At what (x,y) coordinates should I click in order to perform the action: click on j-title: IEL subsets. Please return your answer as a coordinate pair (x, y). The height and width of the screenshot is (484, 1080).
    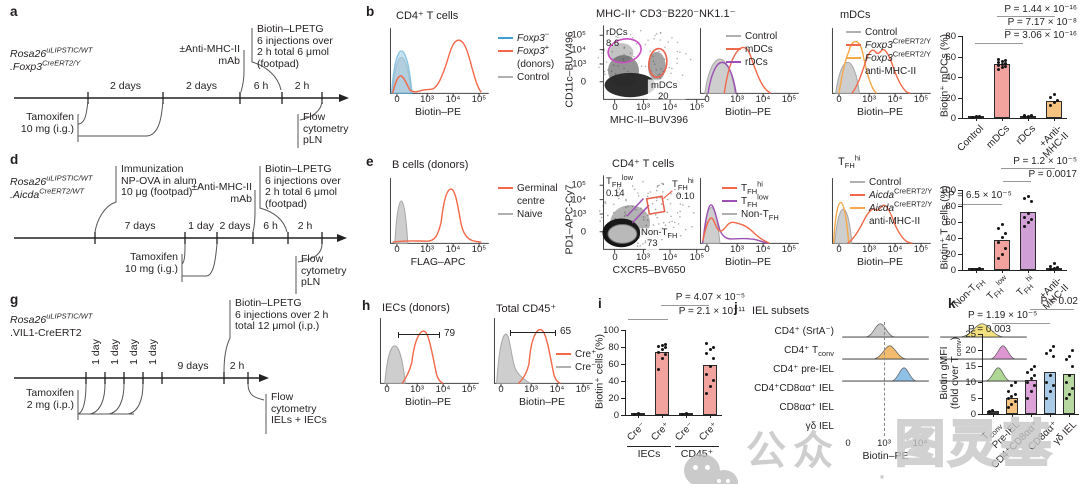
    Looking at the image, I should click on (781, 311).